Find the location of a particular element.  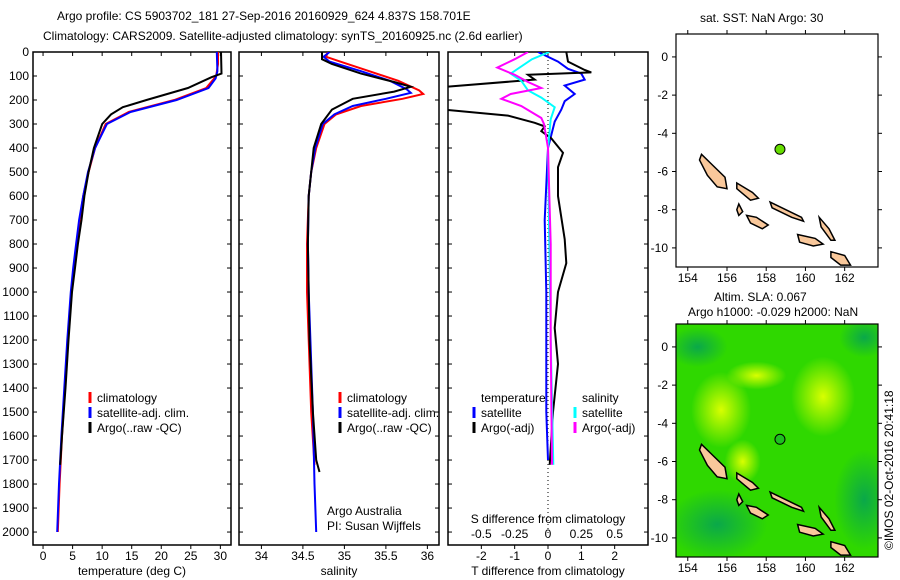

y-tick-label: 1800 is located at coordinates (15, 484).